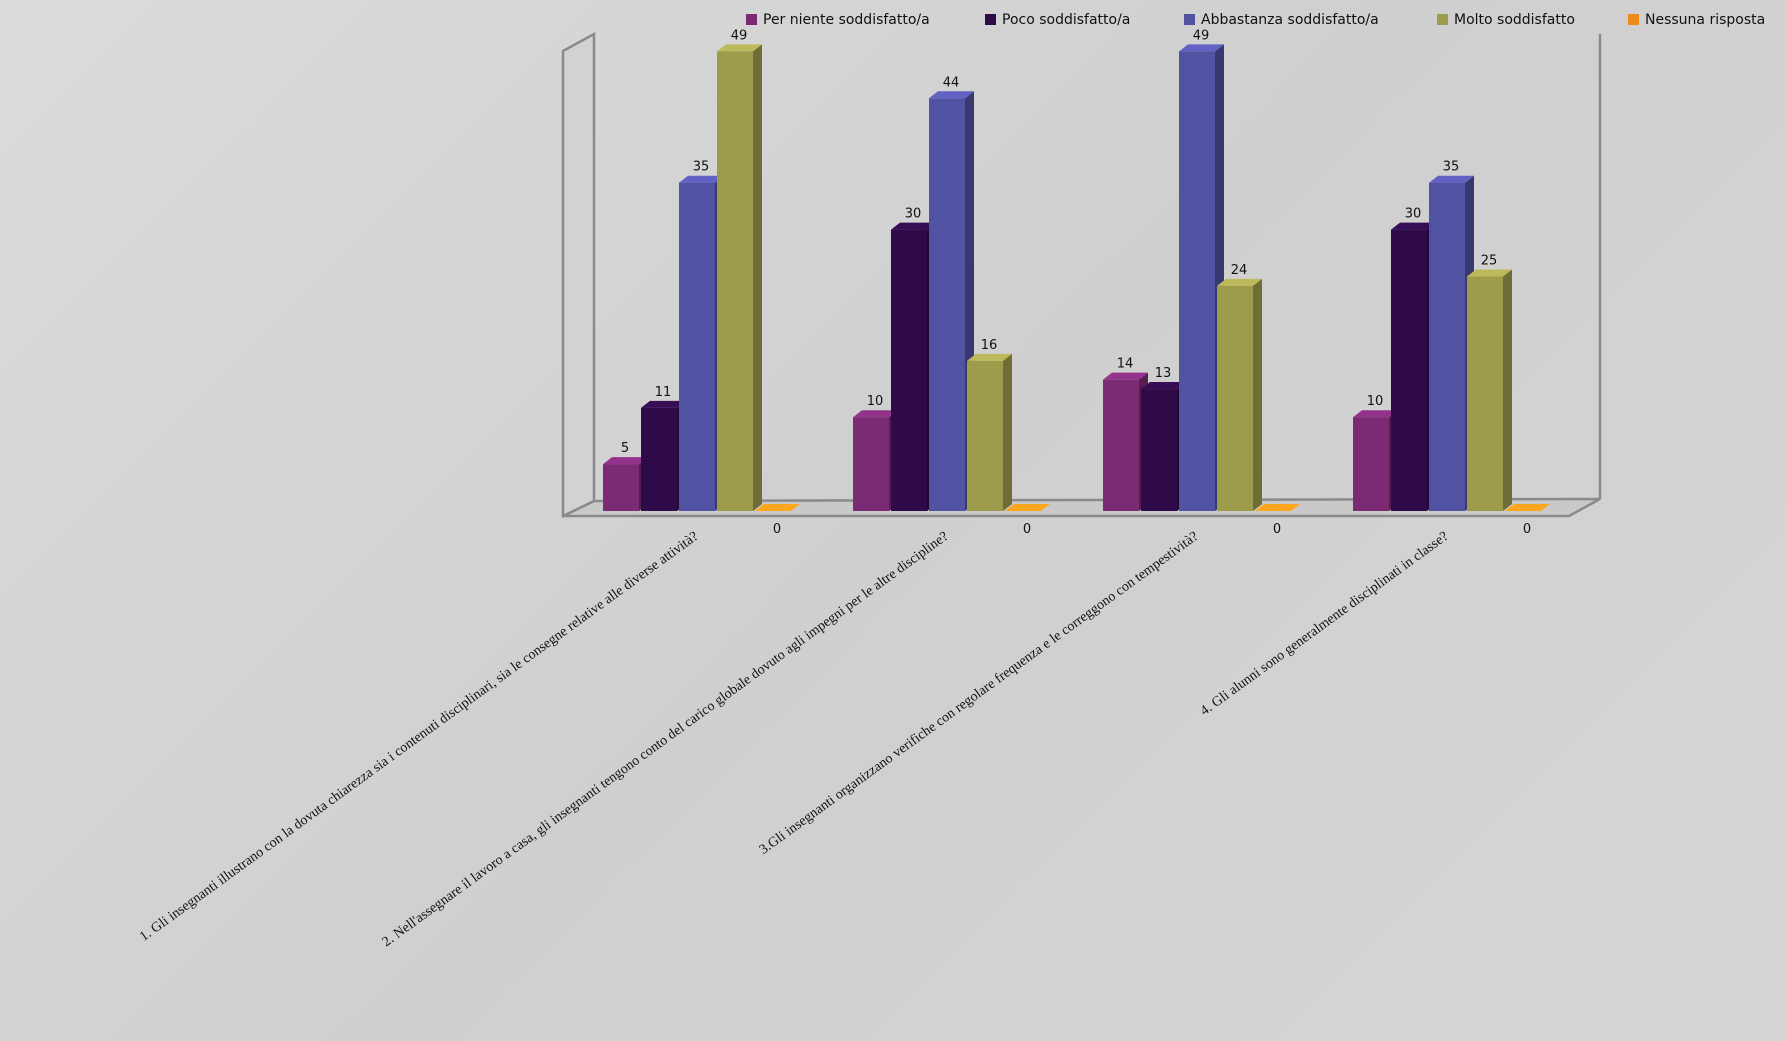 This screenshot has width=1785, height=1041. I want to click on legend-label: Per niente soddisfatto/a, so click(846, 20).